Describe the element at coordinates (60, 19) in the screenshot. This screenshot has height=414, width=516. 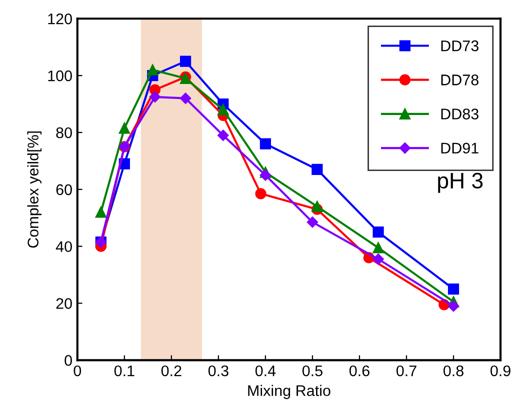
I see `y-tick-label: 120` at that location.